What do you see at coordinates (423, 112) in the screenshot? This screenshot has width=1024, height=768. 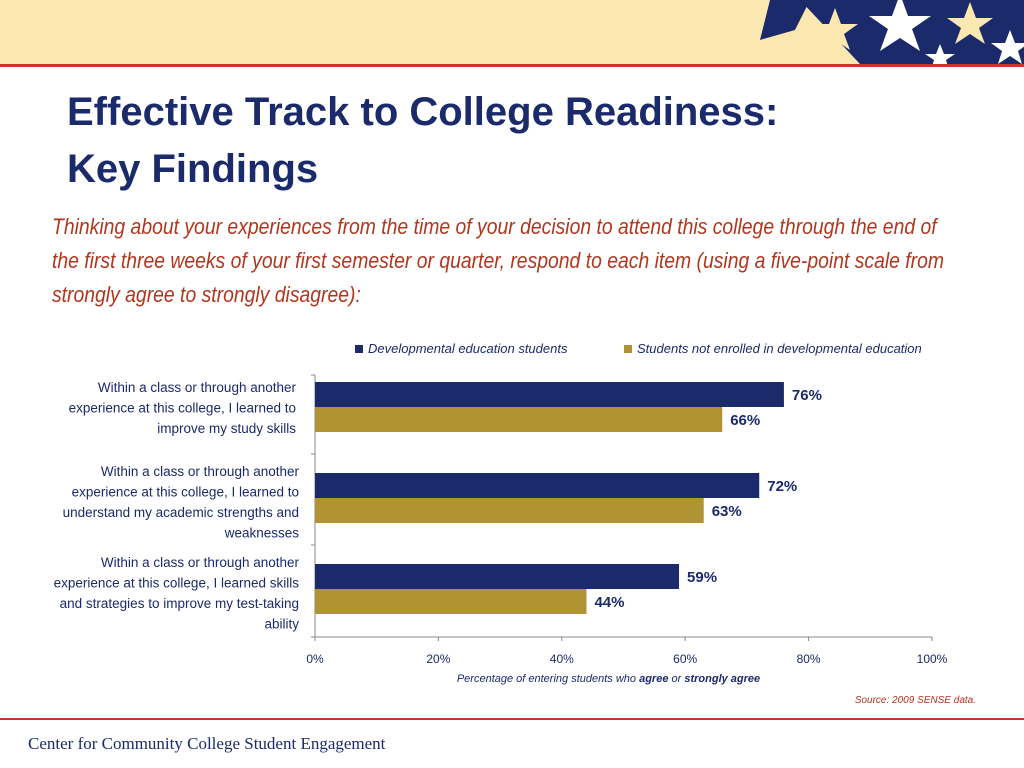 I see `title-line-1: Effective Track to College Readiness:` at bounding box center [423, 112].